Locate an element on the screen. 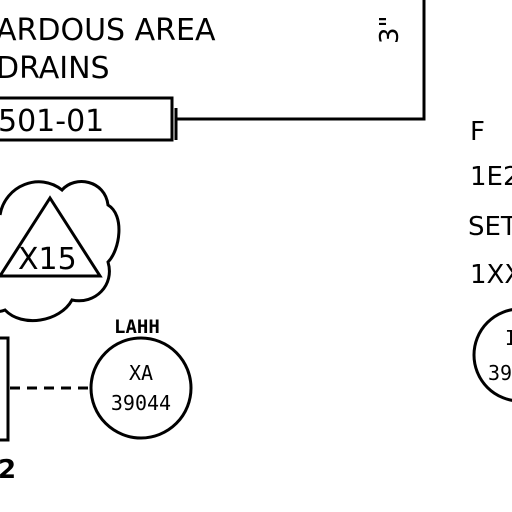 The height and width of the screenshot is (512, 512). right-partial-bubble is located at coordinates (492, 355).